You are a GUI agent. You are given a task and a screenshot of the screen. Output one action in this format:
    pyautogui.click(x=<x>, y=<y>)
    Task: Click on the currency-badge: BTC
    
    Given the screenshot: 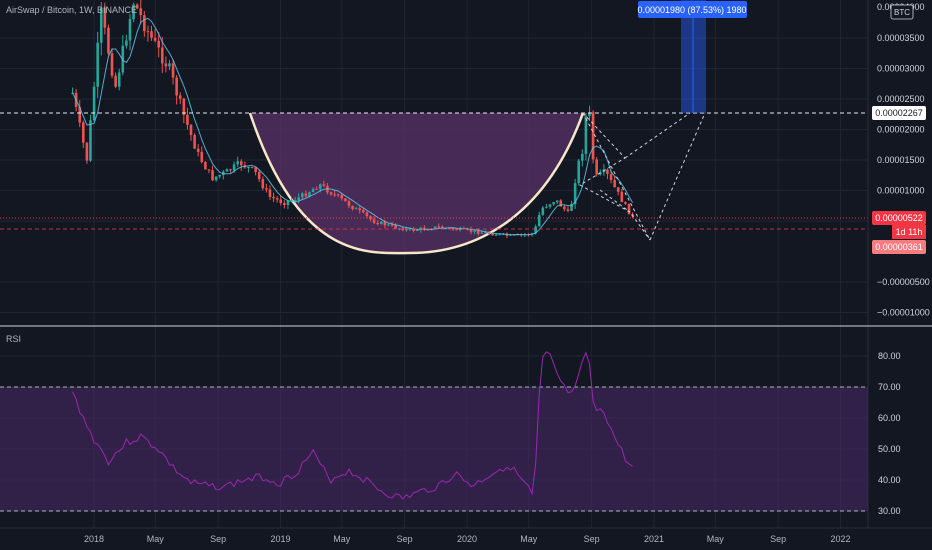 What is the action you would take?
    pyautogui.click(x=902, y=12)
    